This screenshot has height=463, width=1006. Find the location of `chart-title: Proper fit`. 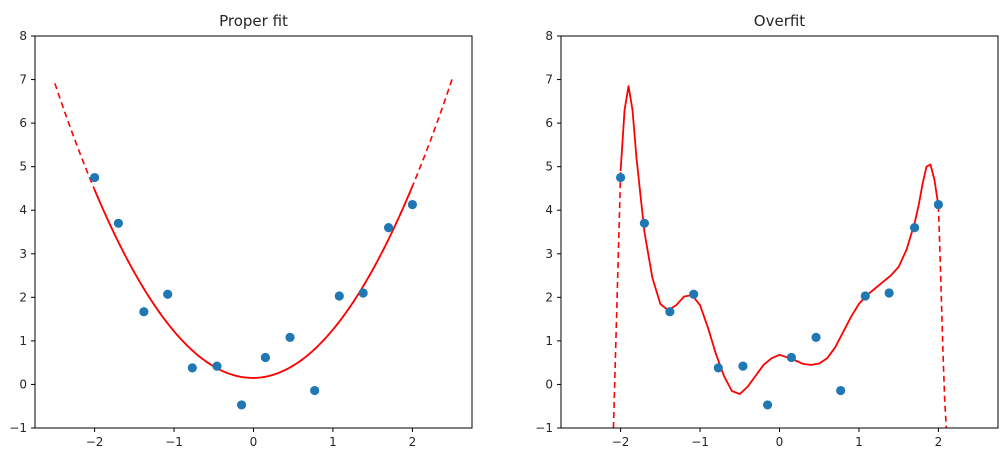

chart-title: Proper fit is located at coordinates (253, 21).